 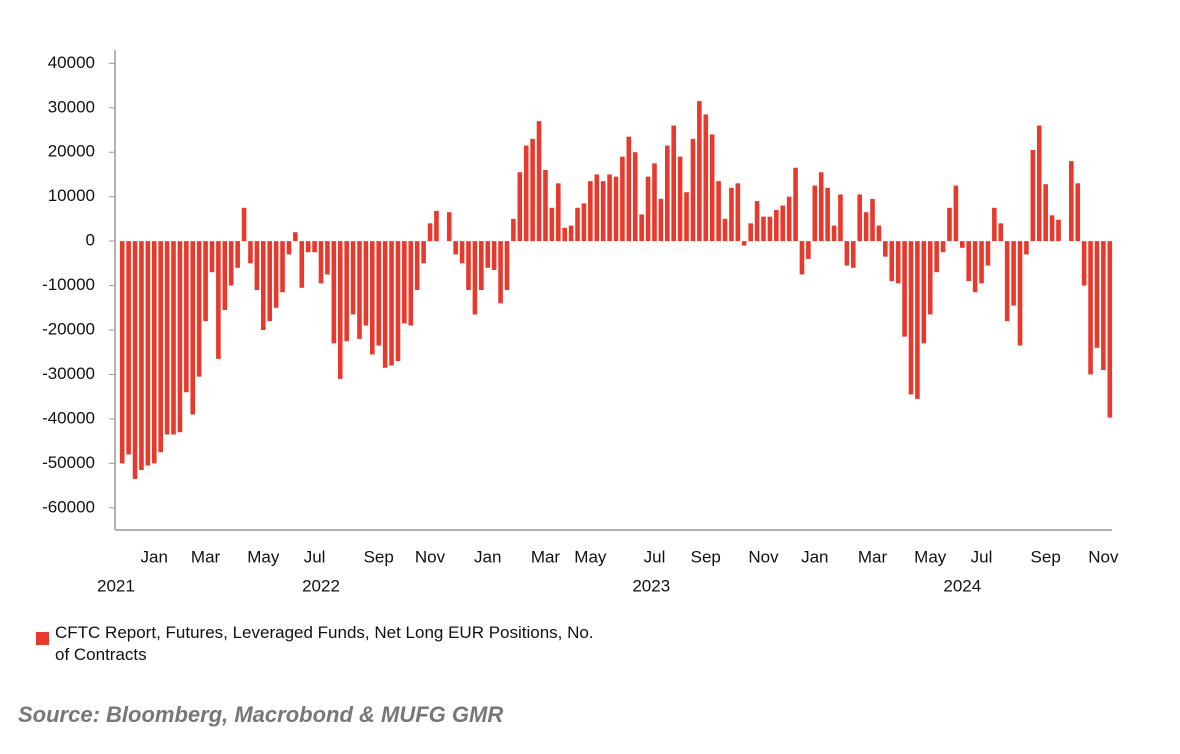 What do you see at coordinates (487, 556) in the screenshot?
I see `x-tick-label: Jan` at bounding box center [487, 556].